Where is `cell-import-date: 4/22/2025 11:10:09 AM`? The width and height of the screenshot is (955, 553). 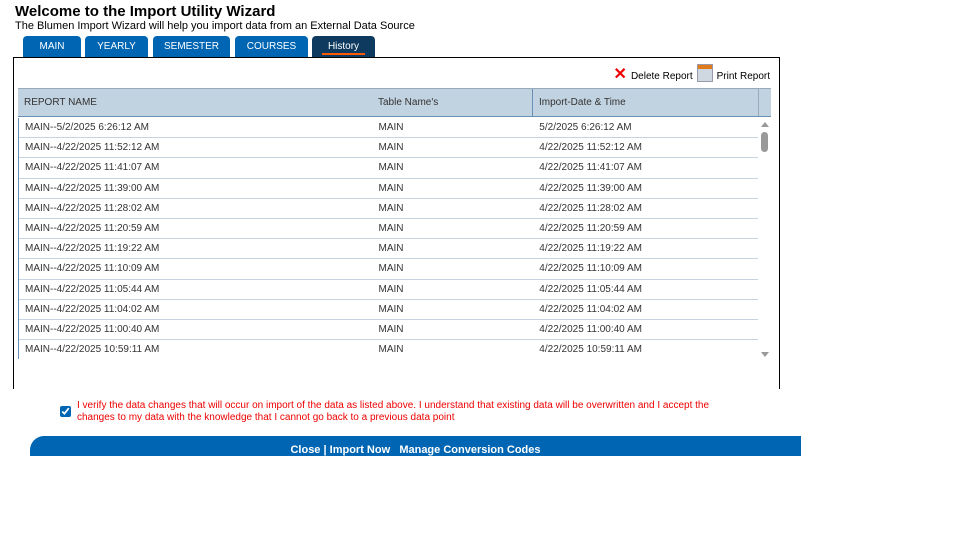
cell-import-date: 4/22/2025 11:10:09 AM is located at coordinates (590, 269).